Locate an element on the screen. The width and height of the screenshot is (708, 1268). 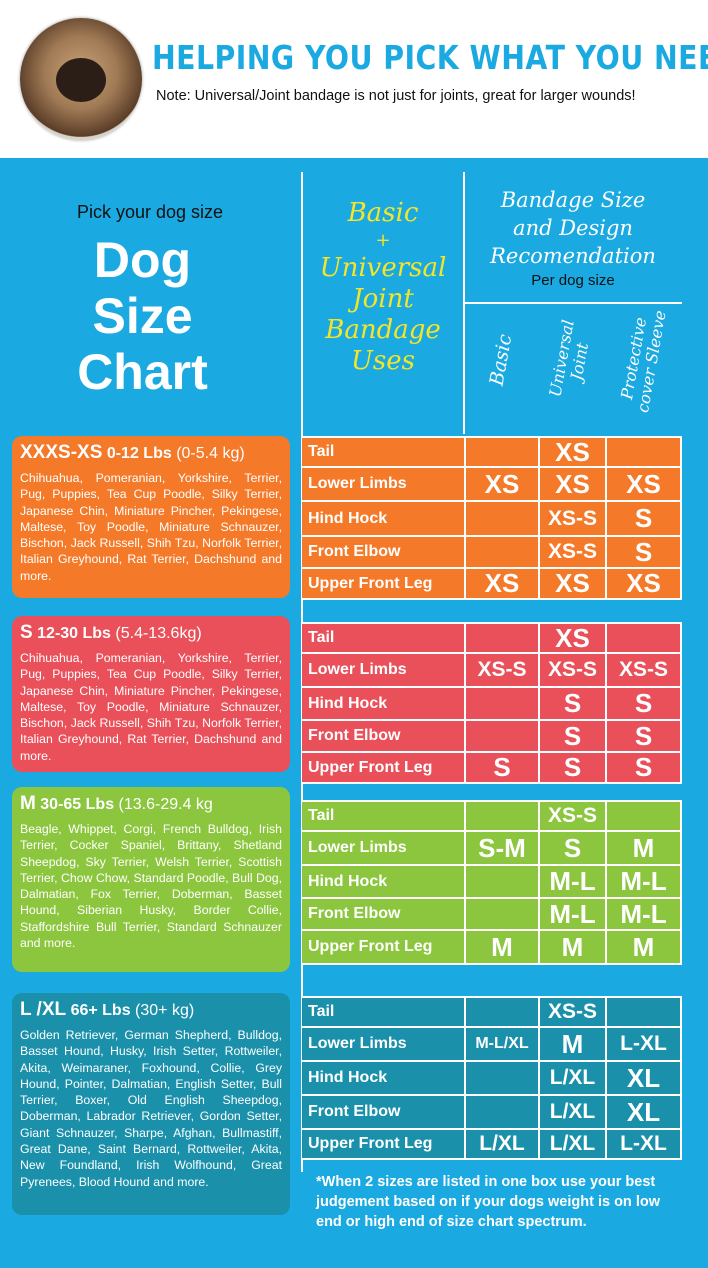
size-kg: (5.4-13.6kg) is located at coordinates (158, 633).